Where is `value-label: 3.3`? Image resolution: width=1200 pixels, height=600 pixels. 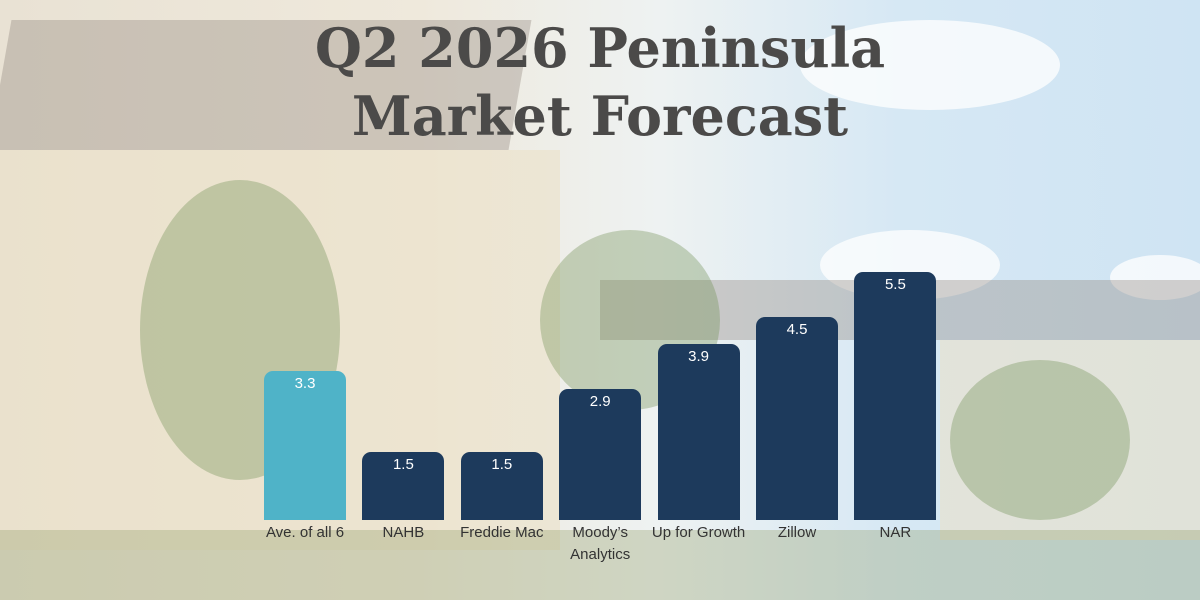 value-label: 3.3 is located at coordinates (305, 384).